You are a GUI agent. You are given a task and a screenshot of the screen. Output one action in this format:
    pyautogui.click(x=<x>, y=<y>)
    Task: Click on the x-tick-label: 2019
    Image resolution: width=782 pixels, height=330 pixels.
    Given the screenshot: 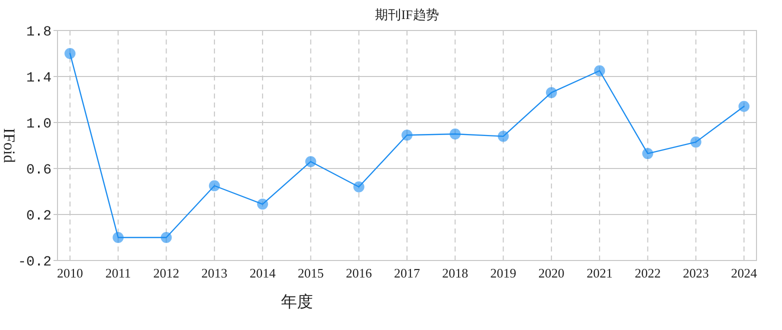 What is the action you would take?
    pyautogui.click(x=503, y=273)
    